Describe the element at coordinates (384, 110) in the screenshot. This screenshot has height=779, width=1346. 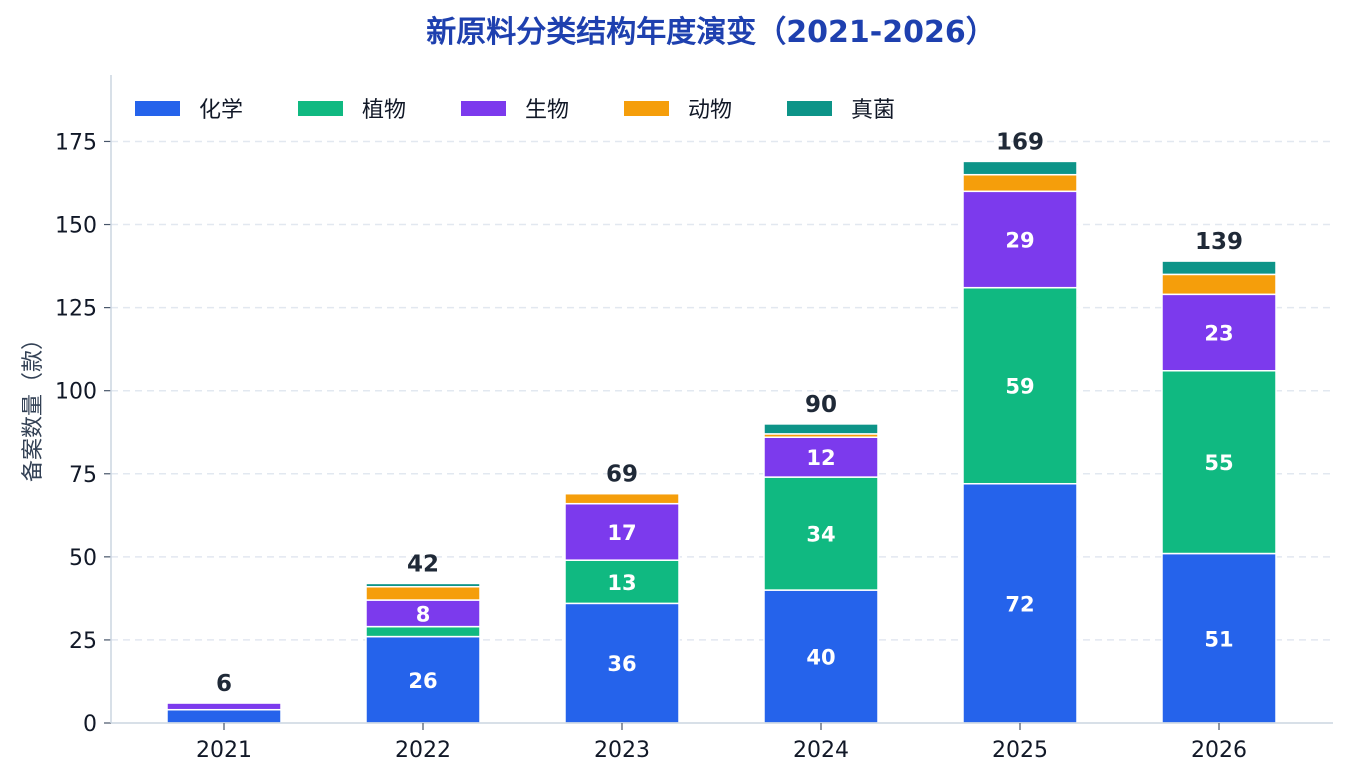
I see `legend-label-1: 植物` at that location.